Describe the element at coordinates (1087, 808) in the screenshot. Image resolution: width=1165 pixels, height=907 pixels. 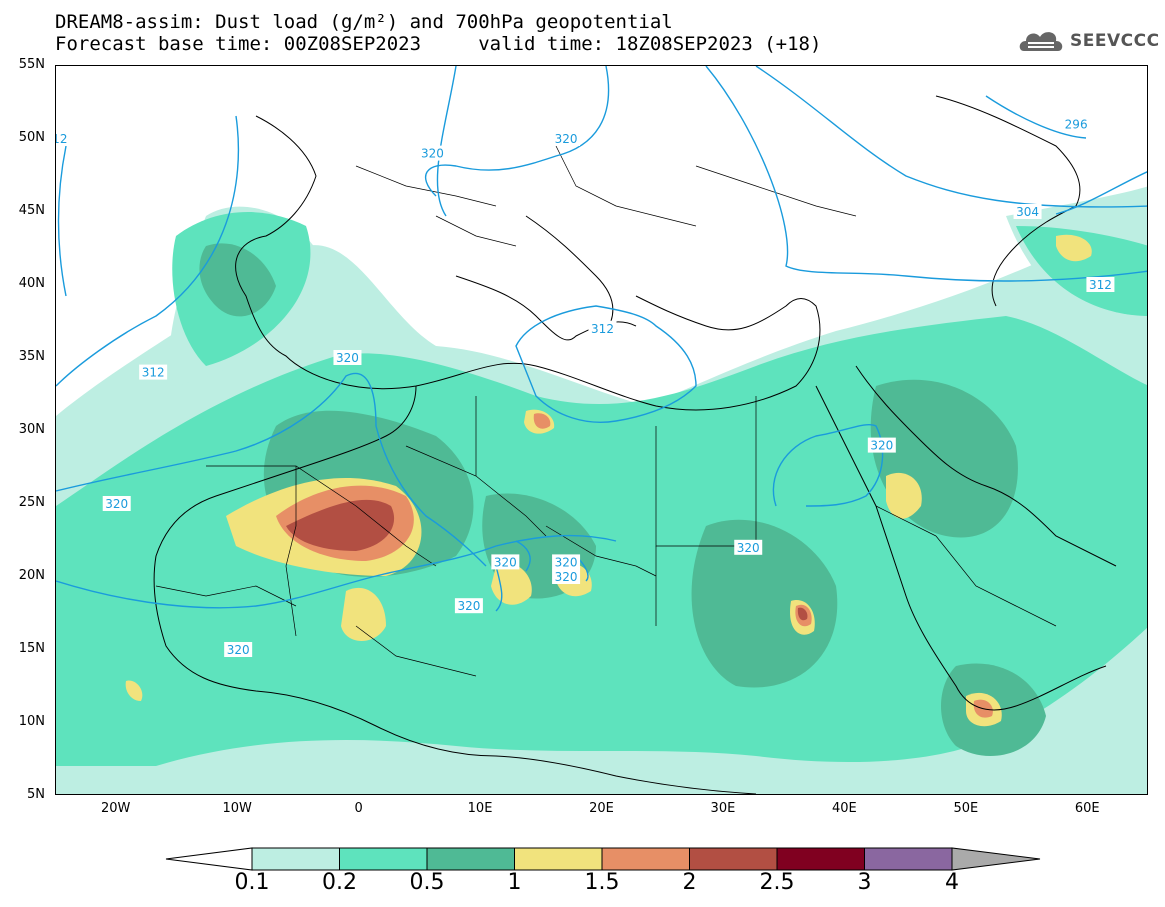
I see `longitude-label: 60E` at that location.